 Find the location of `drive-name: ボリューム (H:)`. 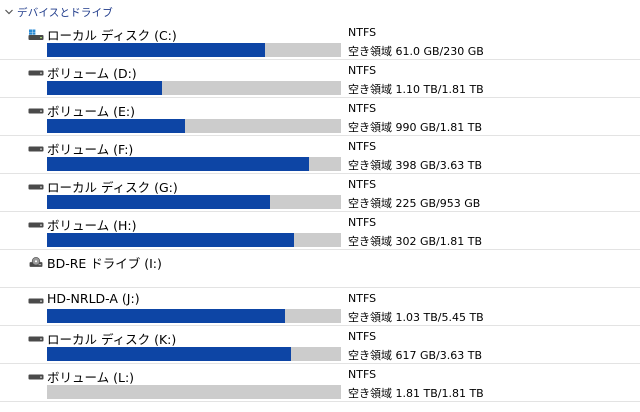

drive-name: ボリューム (H:) is located at coordinates (92, 225).